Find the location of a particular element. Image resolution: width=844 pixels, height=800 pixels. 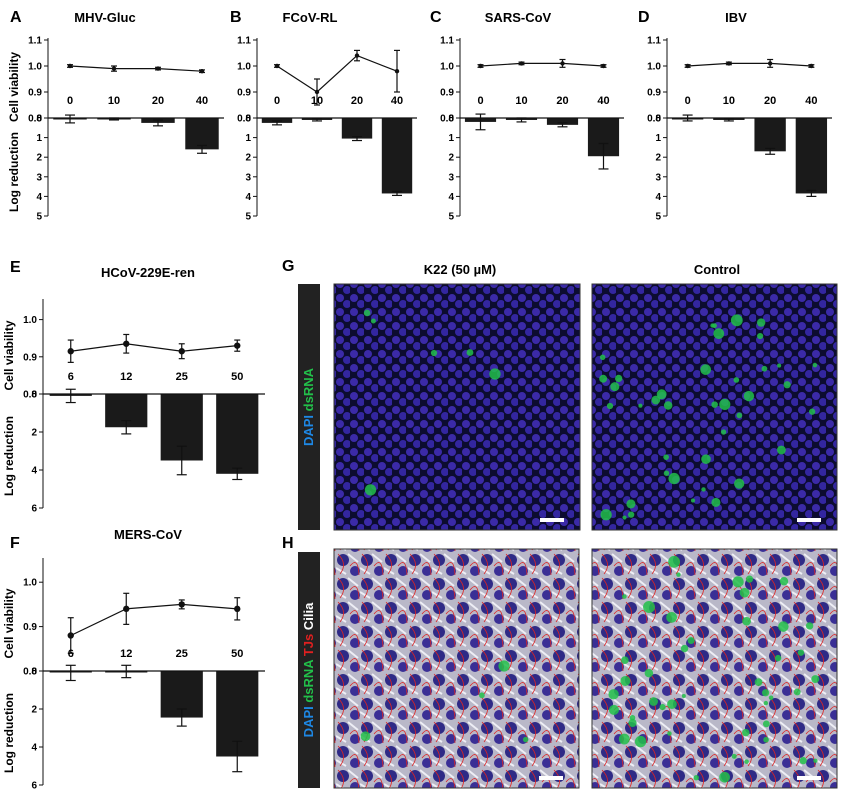

reduction-axis-title: Log reduction is located at coordinates (9, 733).